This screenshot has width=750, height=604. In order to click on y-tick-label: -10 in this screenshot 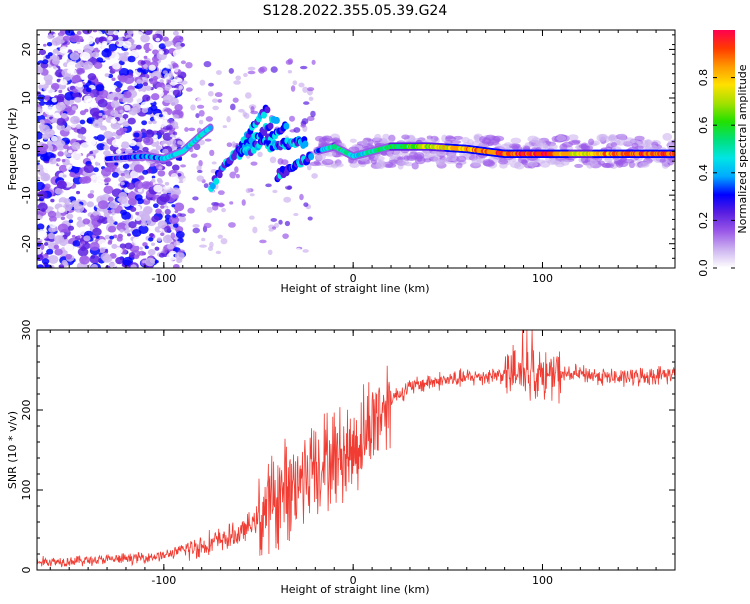, I will do `click(26, 195)`.